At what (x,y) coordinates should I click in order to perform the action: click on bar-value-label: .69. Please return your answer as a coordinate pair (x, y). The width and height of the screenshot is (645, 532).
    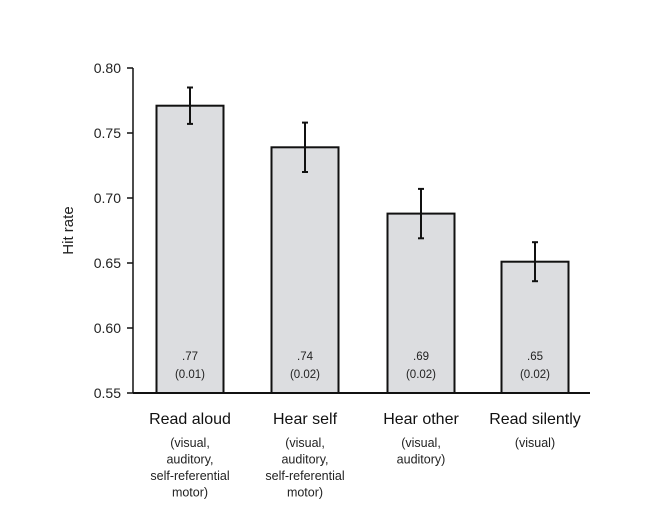
    Looking at the image, I should click on (421, 357).